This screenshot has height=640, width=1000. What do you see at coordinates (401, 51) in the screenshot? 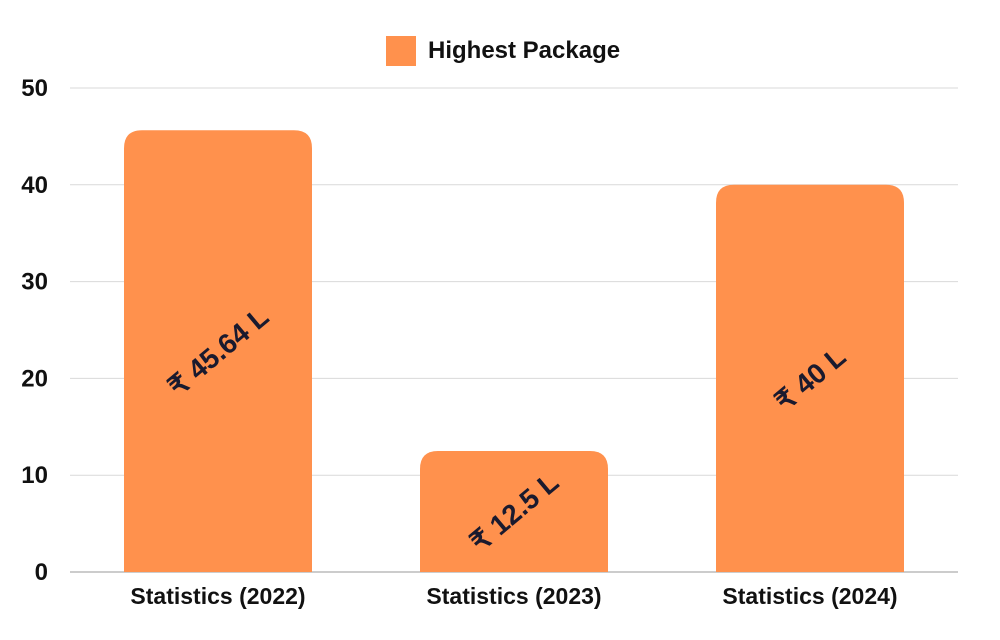
I see `legend-swatch` at bounding box center [401, 51].